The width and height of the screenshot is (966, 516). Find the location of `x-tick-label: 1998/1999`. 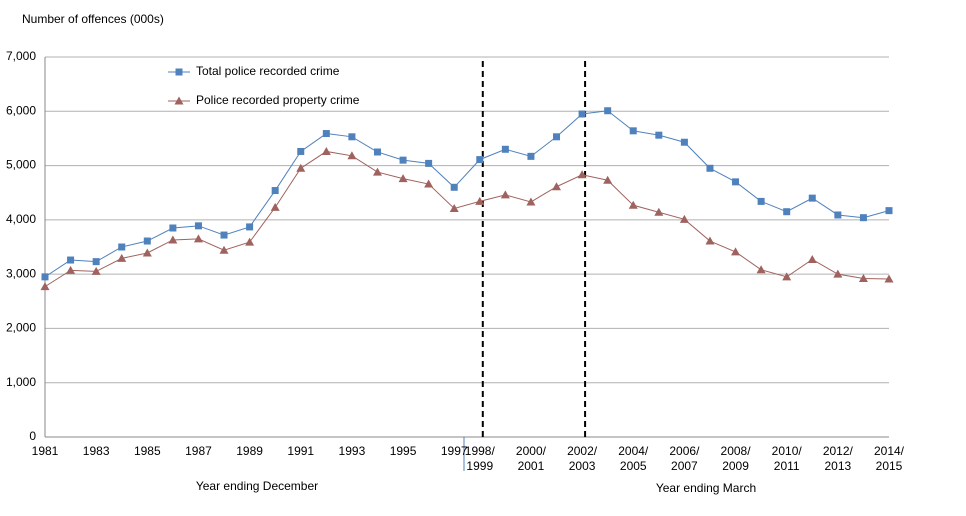

x-tick-label: 1998/1999 is located at coordinates (480, 458).